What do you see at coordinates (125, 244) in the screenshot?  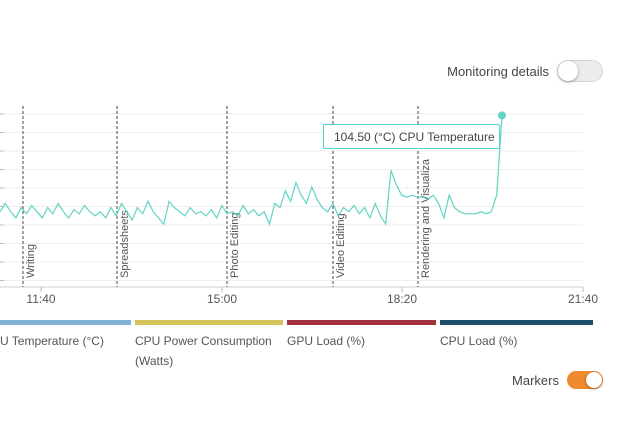 I see `event-marker-label: Spreadsheets` at bounding box center [125, 244].